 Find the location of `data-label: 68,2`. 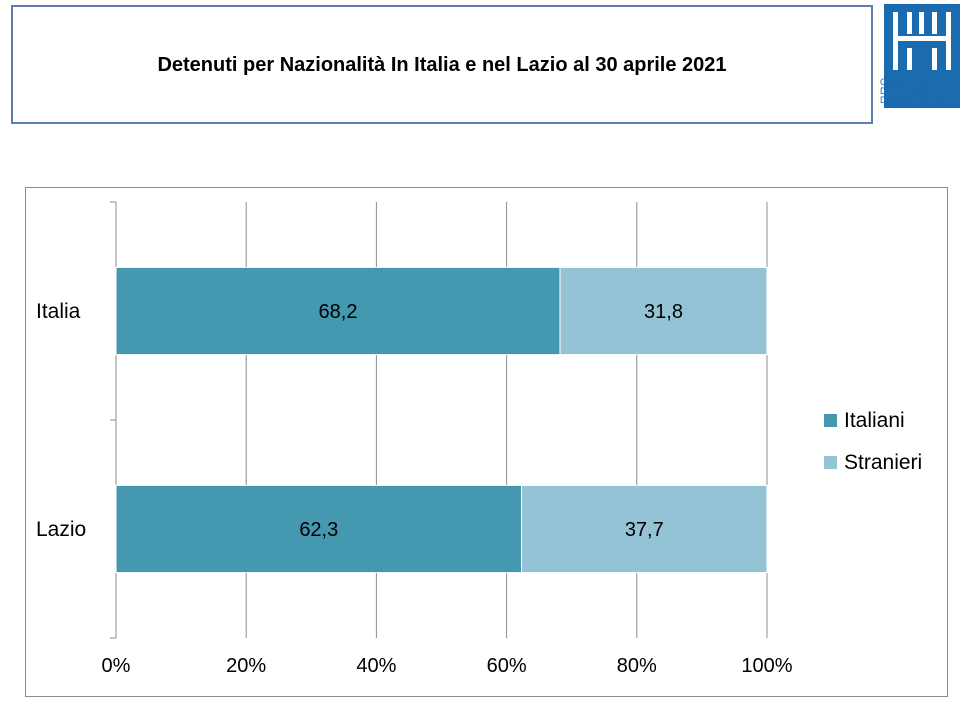

data-label: 68,2 is located at coordinates (338, 312).